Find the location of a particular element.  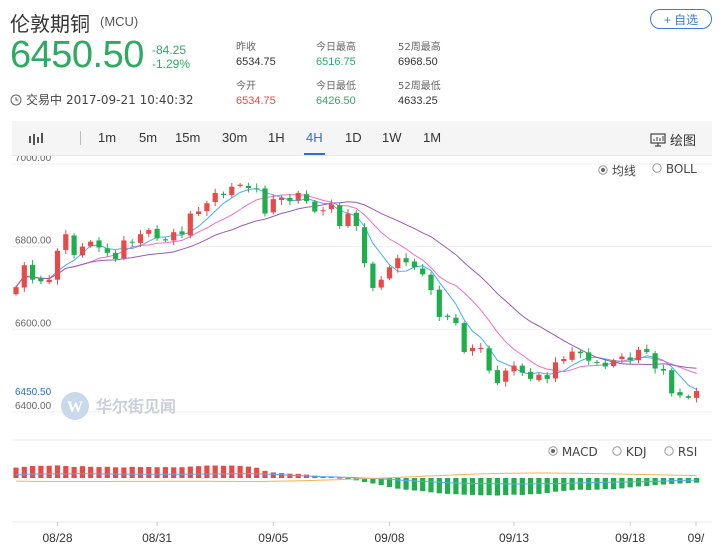

trading-status: 交易中 2017-09-21 10:40:32 is located at coordinates (101, 99).